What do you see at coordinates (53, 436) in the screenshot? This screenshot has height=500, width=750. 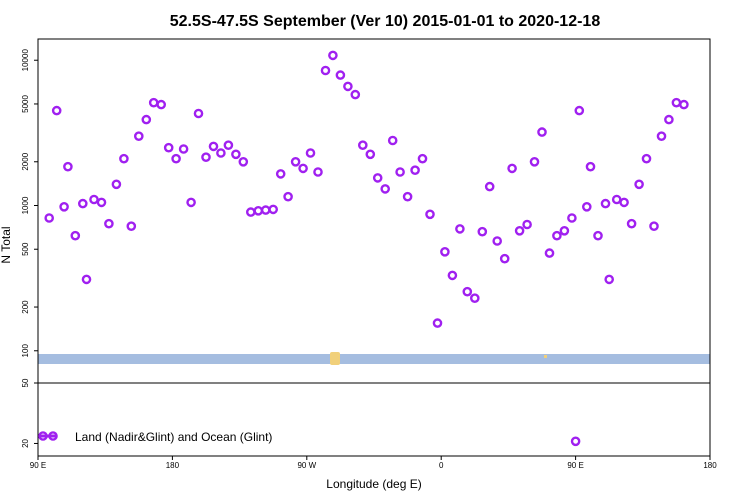 I see `legend-marker-right` at bounding box center [53, 436].